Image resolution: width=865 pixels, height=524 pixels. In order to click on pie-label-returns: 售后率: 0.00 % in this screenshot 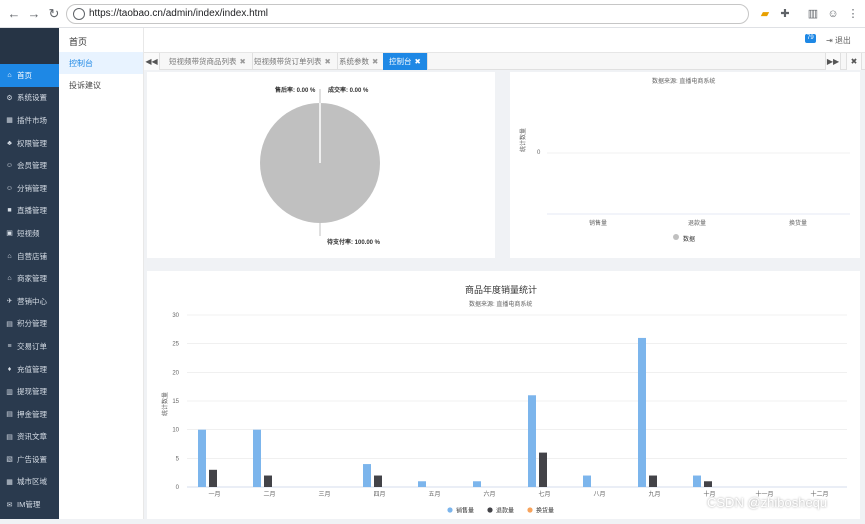, I will do `click(295, 91)`.